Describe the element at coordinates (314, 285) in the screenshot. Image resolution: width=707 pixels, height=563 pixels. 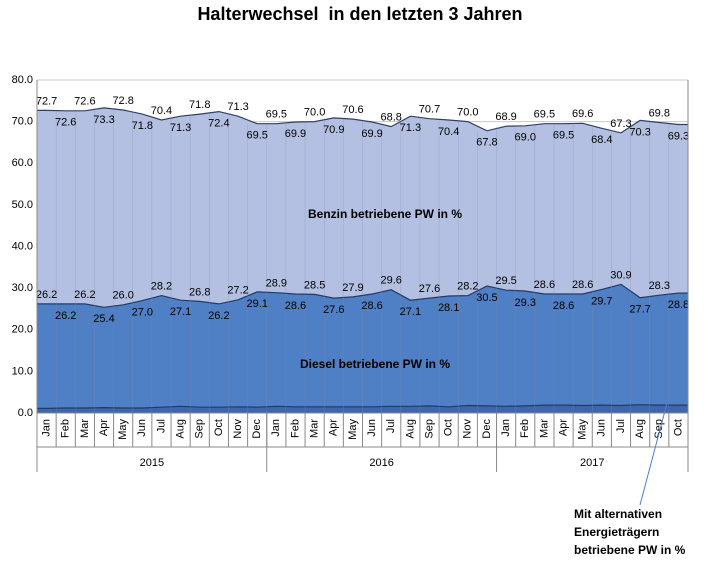
I see `data-label: 28.5` at that location.